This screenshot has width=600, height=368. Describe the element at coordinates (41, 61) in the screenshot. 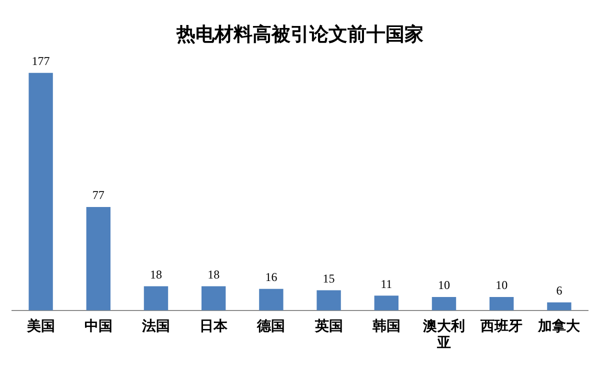

I see `data-label: 177` at that location.